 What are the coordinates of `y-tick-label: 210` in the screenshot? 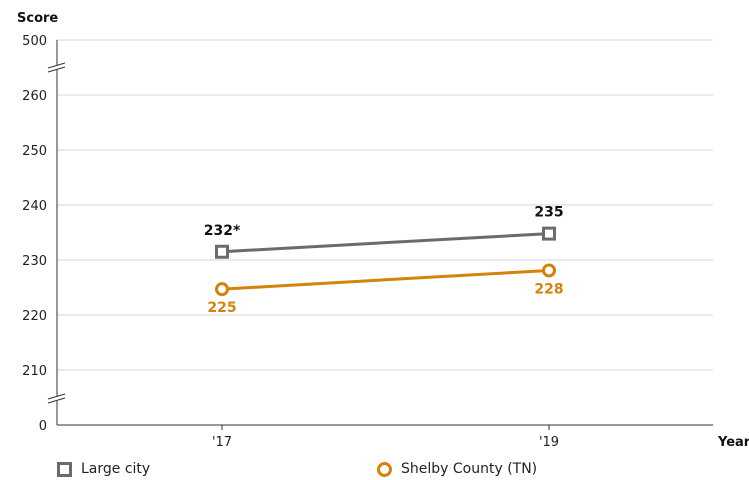 It's located at (34, 371).